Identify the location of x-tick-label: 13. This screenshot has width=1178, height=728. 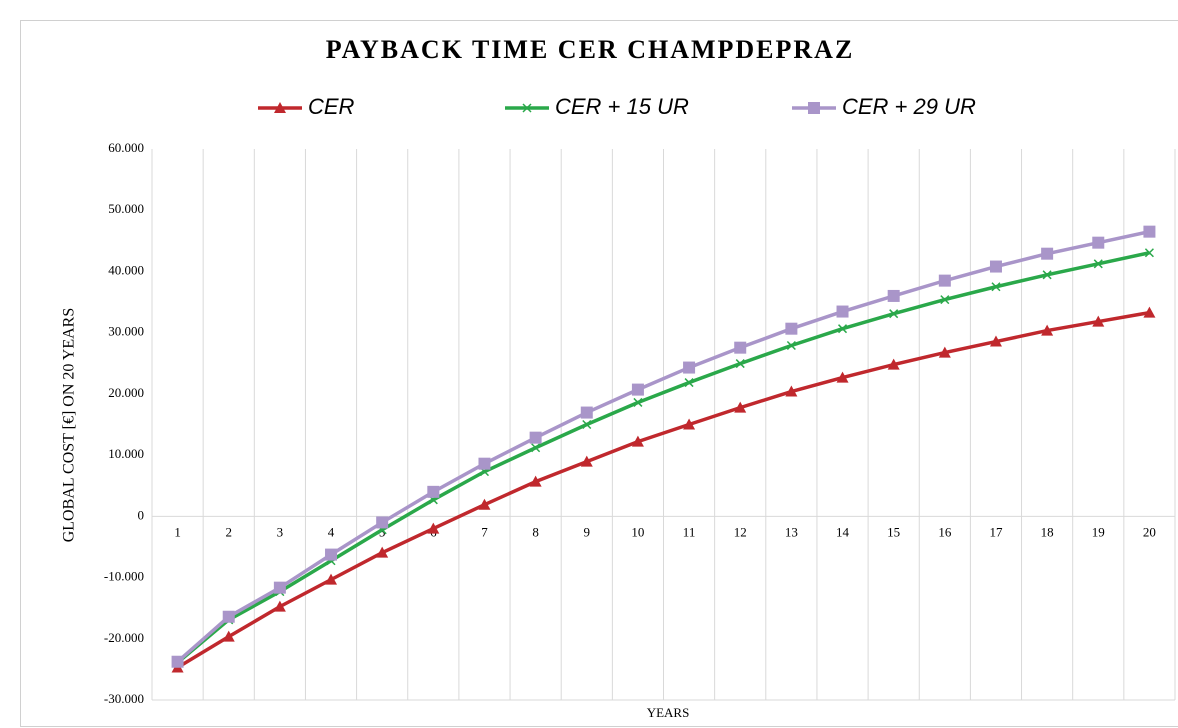
(791, 531).